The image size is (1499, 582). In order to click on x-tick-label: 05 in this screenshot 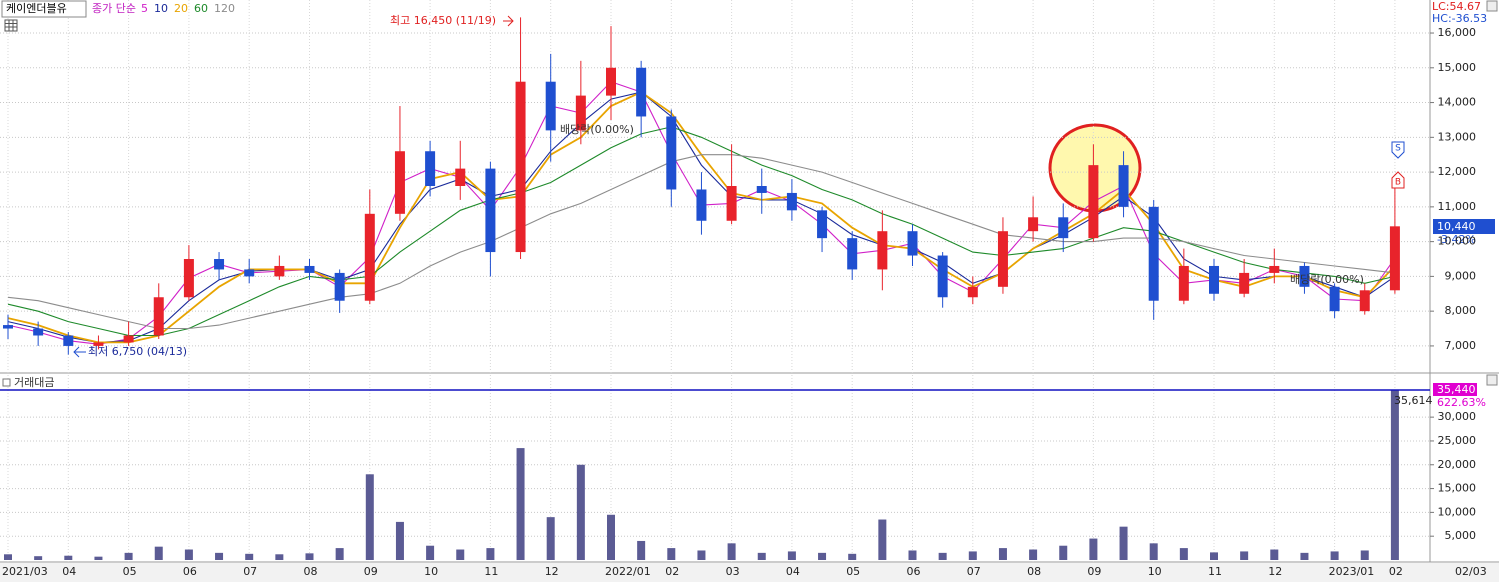, I will do `click(130, 571)`.